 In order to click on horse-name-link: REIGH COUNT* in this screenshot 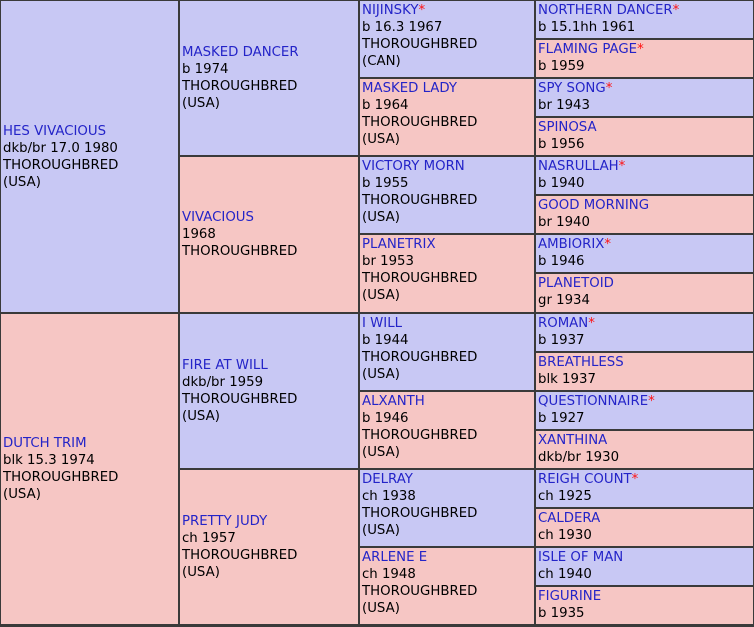, I will do `click(645, 479)`.